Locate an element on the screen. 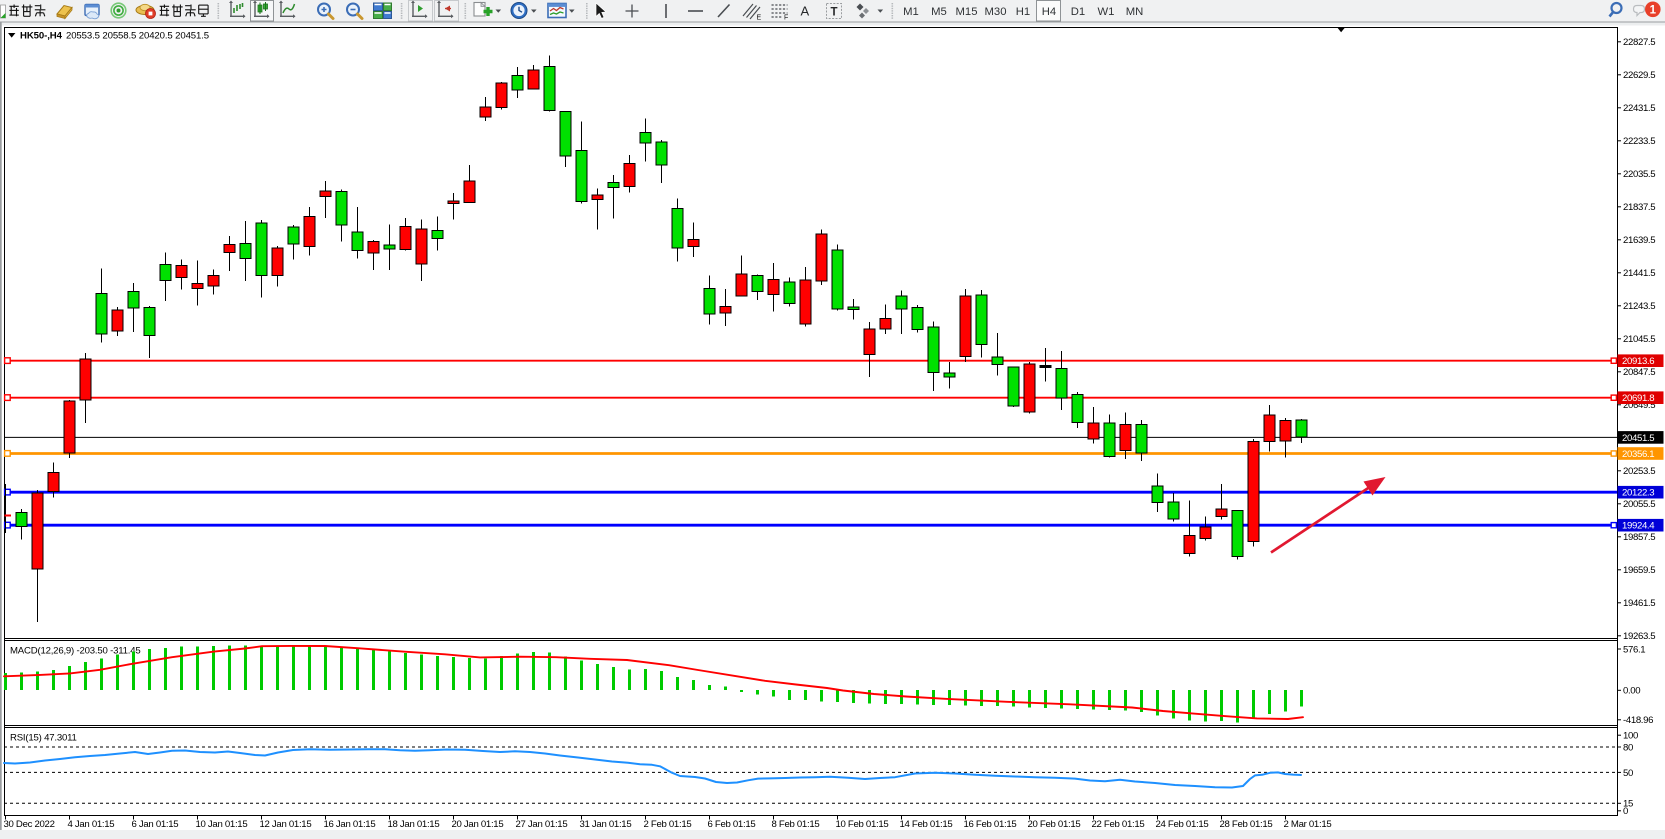 Image resolution: width=1665 pixels, height=839 pixels. svg-text:20553.5 20558.5 20420.5 20451.: 20553.5 20558.5 20420.5 20451.5 is located at coordinates (137, 35).